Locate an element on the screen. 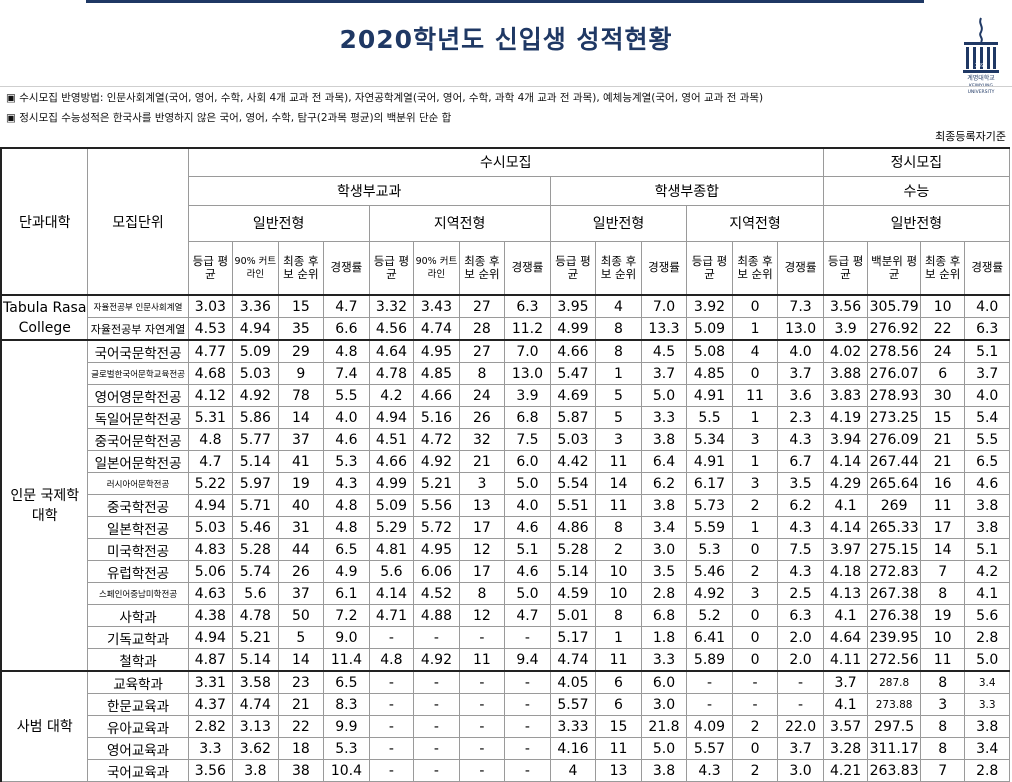  cell-value: 3.4 is located at coordinates (664, 527).